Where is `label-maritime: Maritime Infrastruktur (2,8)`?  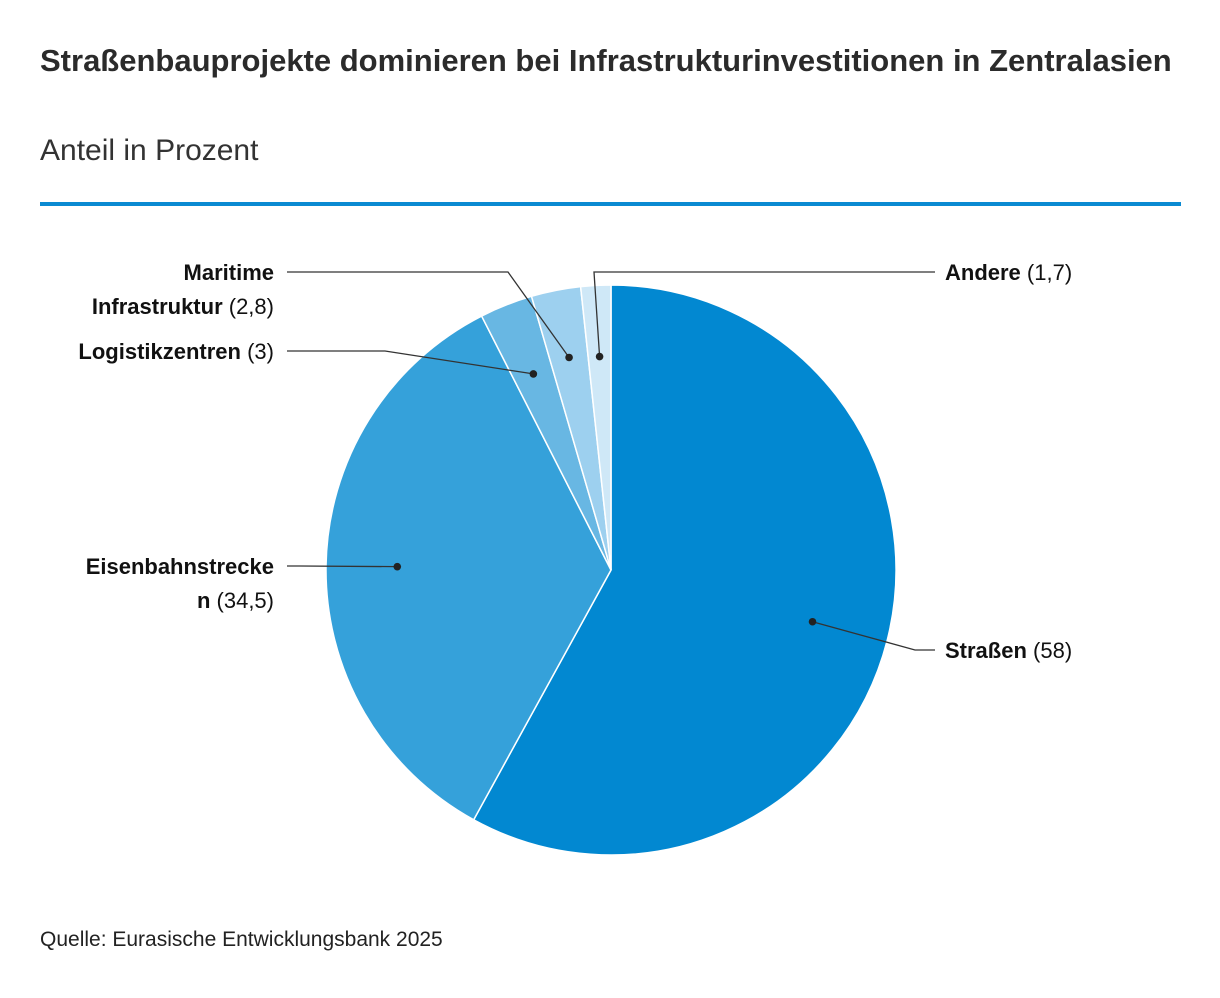 label-maritime: Maritime Infrastruktur (2,8) is located at coordinates (182, 289).